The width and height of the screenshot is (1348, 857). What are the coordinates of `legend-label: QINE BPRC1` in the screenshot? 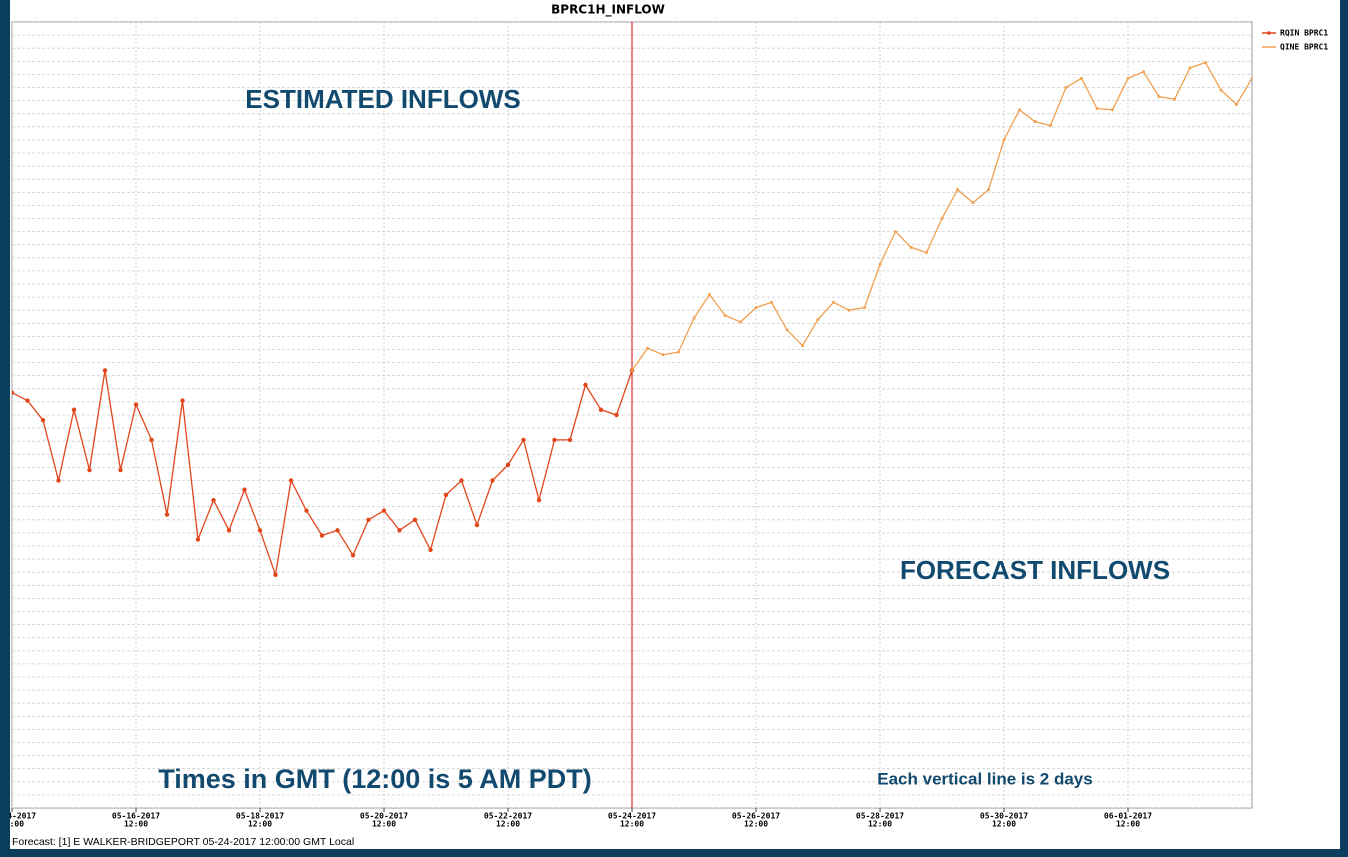 It's located at (1304, 47).